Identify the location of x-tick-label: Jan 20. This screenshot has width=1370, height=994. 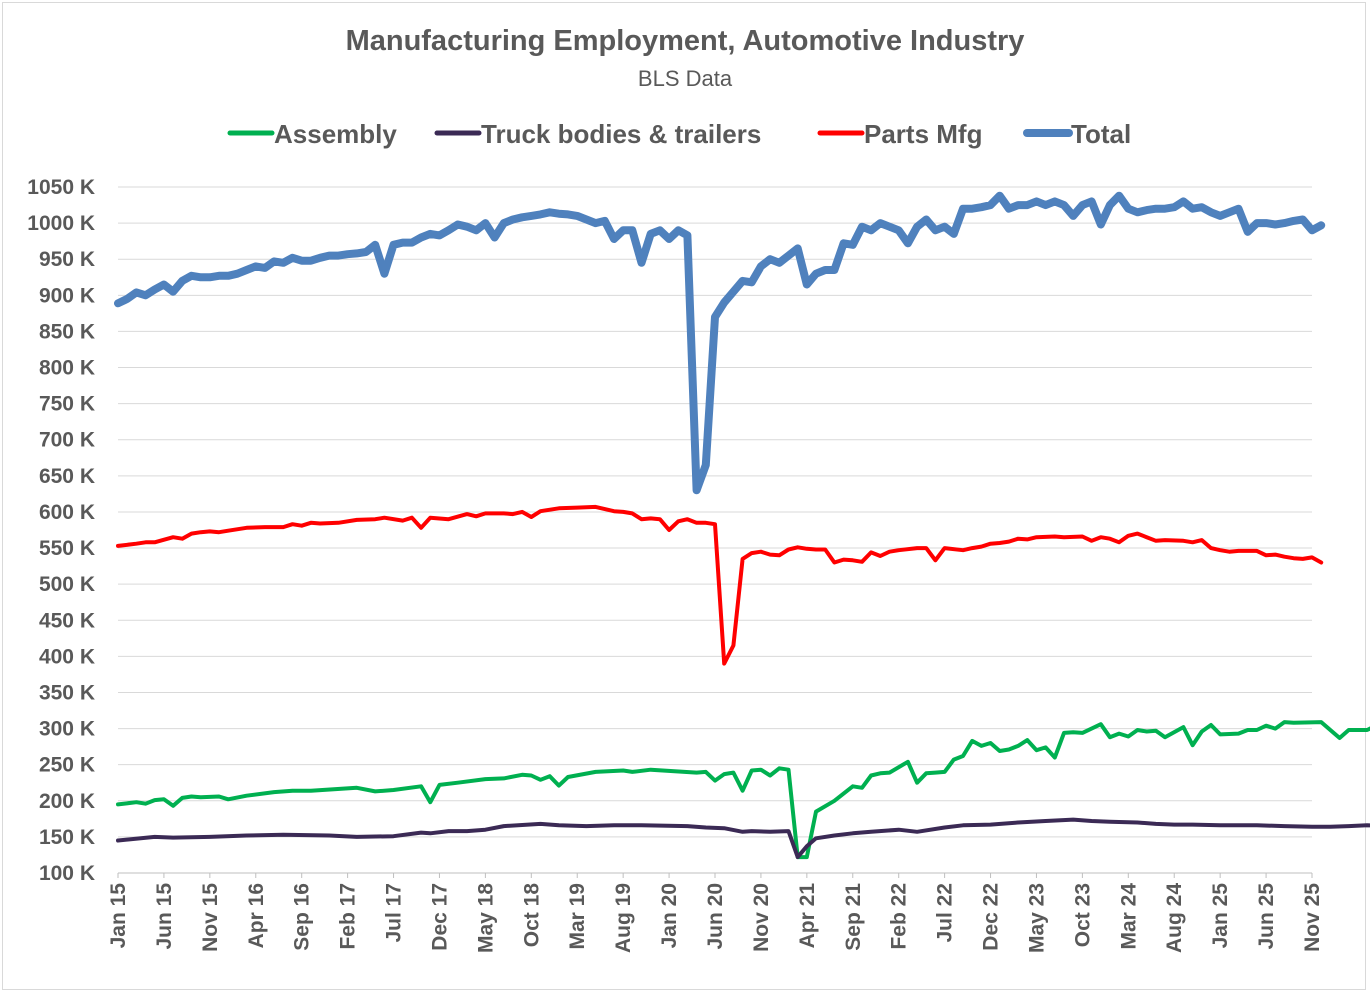
(669, 915).